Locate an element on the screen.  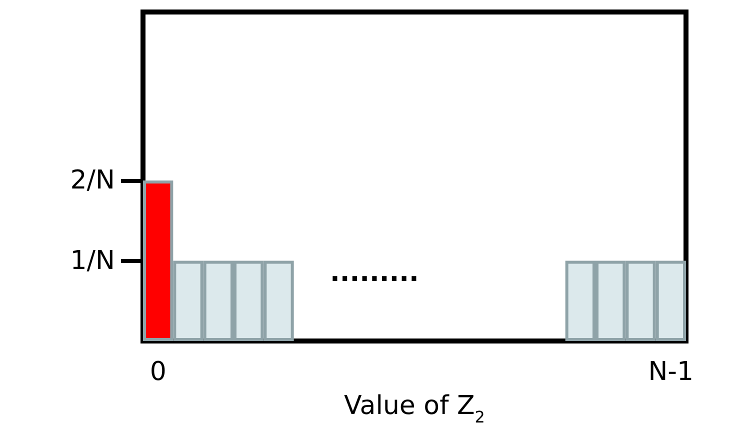
x-tick-label: N-1 is located at coordinates (671, 372).